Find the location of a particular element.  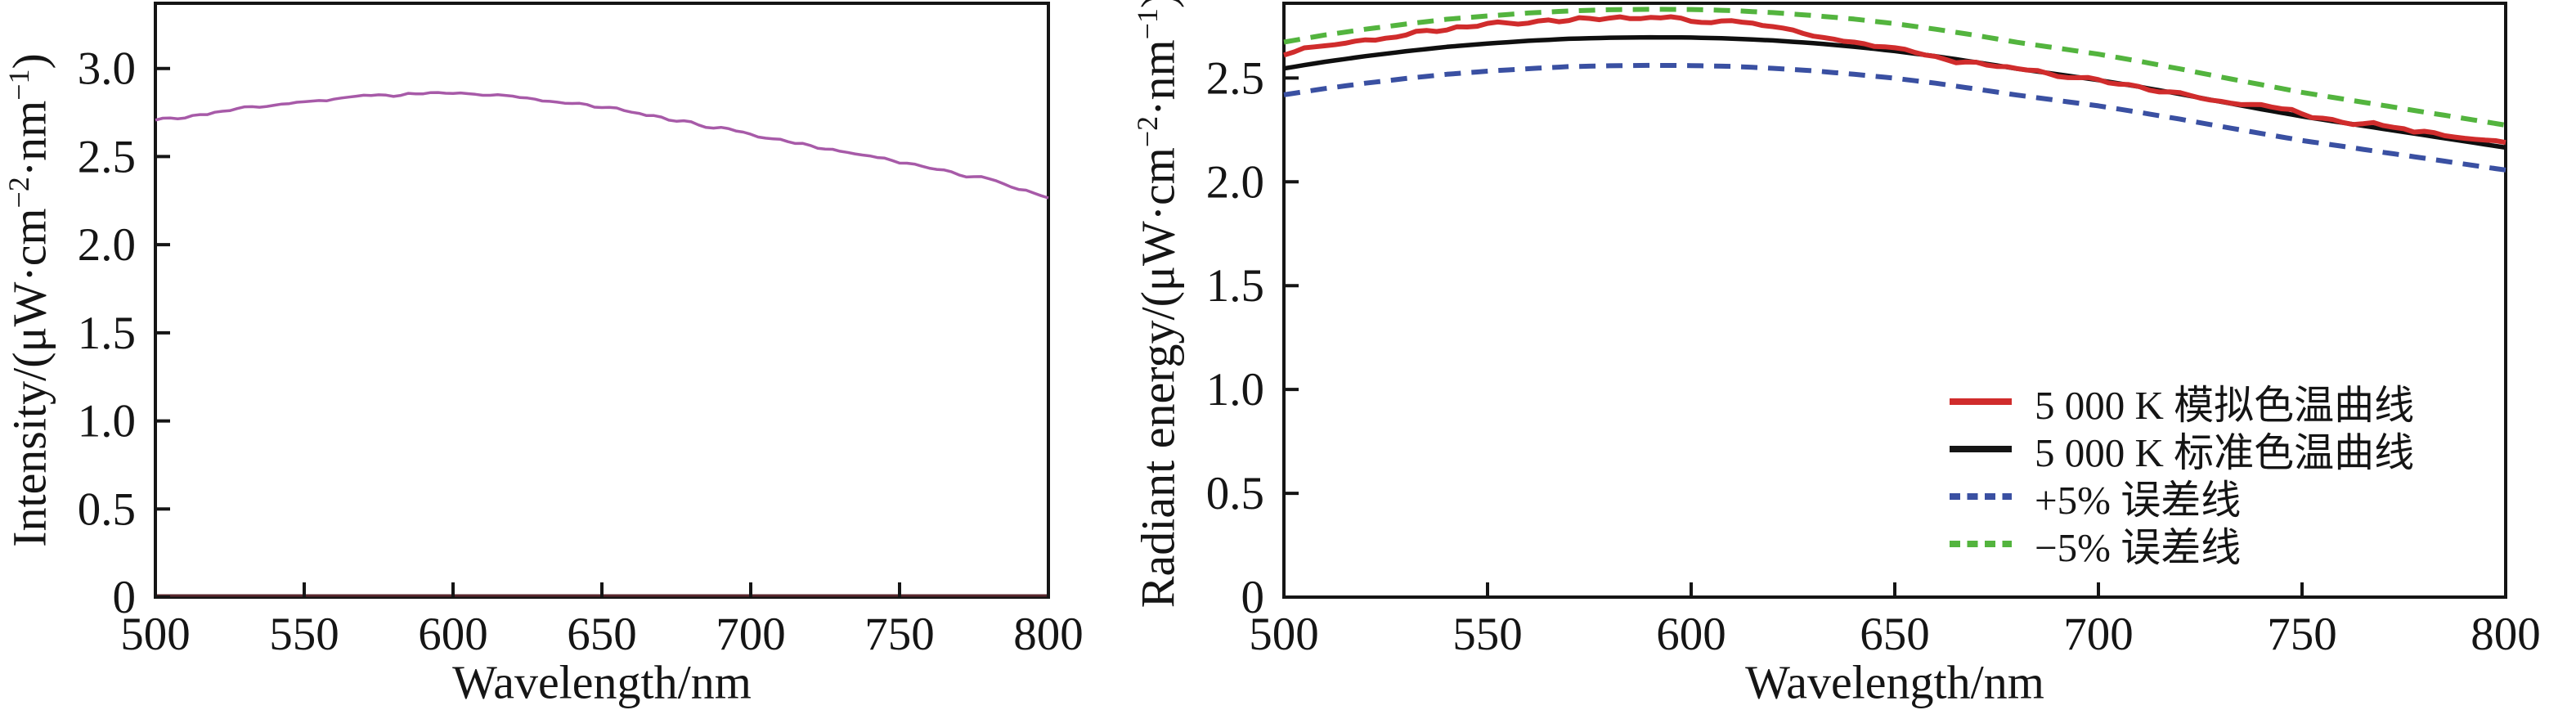

standard-5000k-curve is located at coordinates (1895, 92).